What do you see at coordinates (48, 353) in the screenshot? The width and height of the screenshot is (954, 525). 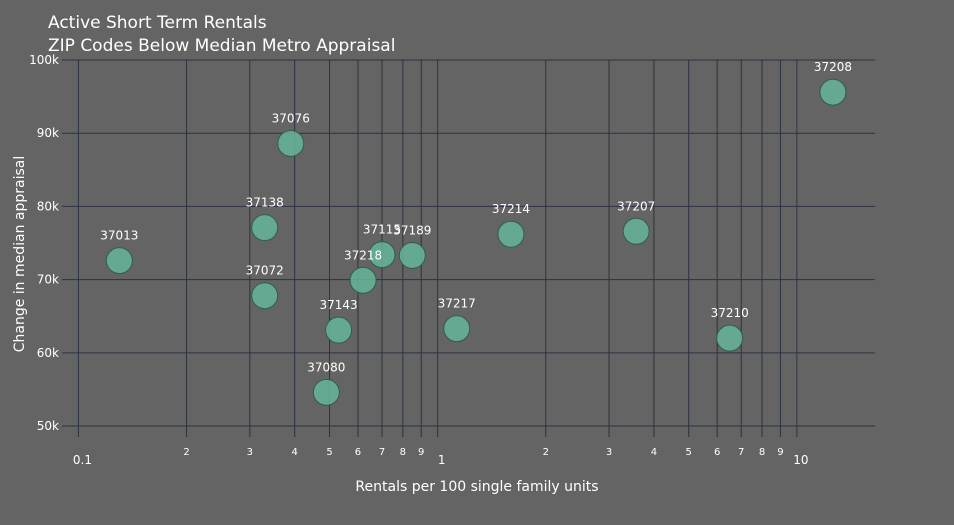 I see `y-tick-label: 60k` at bounding box center [48, 353].